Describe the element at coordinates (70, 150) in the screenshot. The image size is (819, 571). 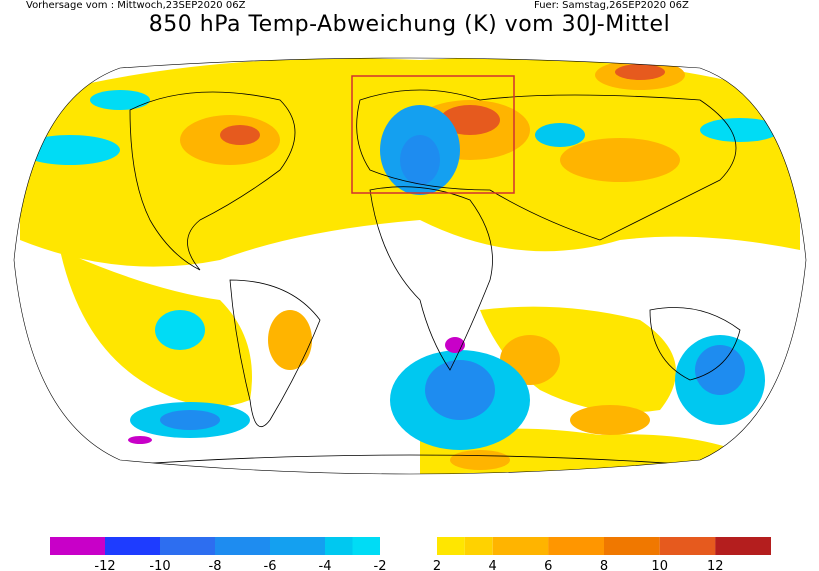
I see `cold-anomaly-north-pacific` at that location.